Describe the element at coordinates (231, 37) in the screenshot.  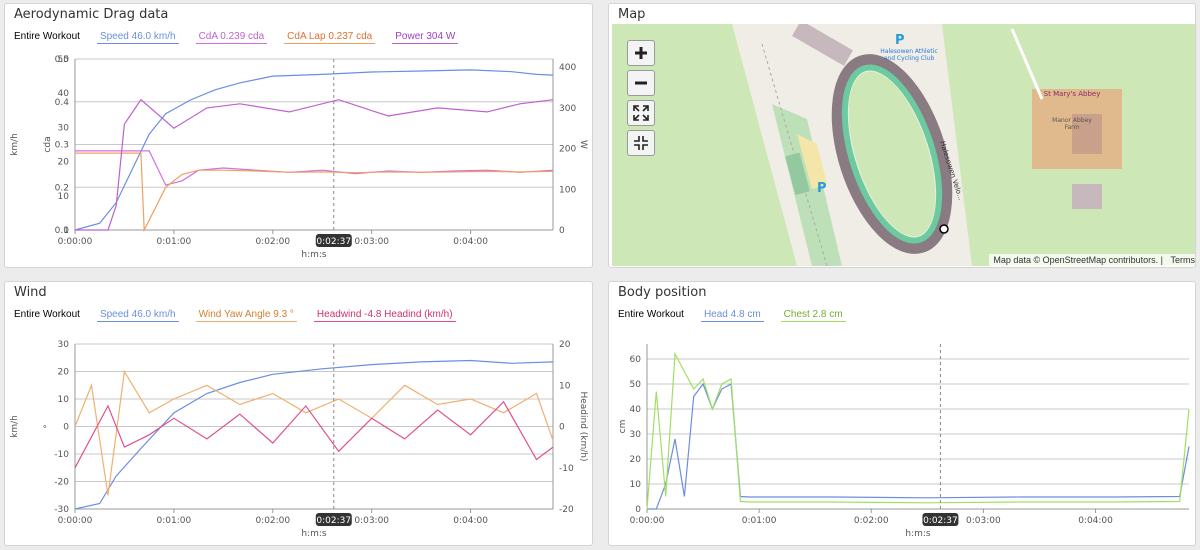
I see `legend-cda: CdA 0.239 cda` at that location.